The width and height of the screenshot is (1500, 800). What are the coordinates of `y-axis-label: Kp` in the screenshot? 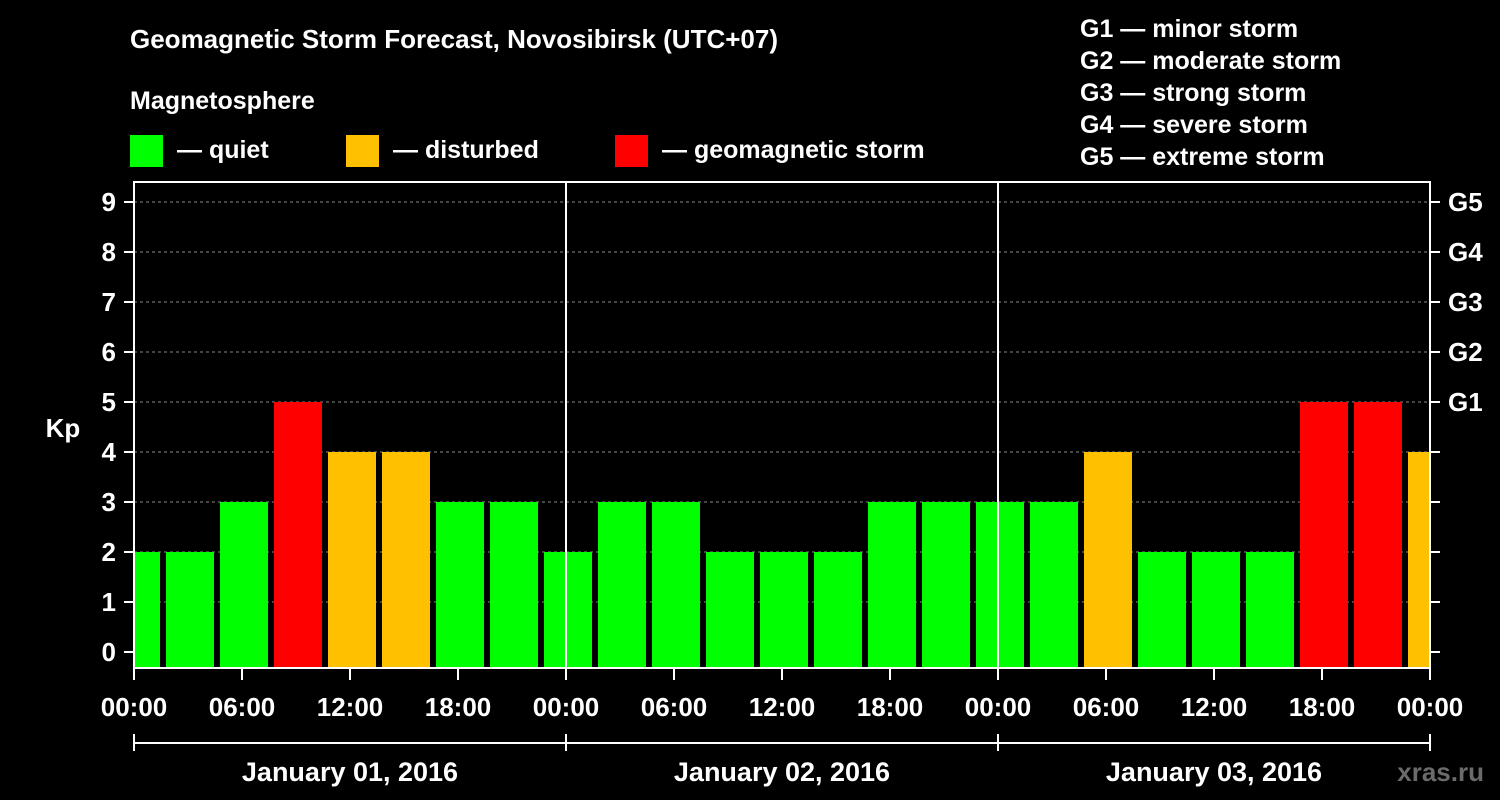 It's located at (63, 428).